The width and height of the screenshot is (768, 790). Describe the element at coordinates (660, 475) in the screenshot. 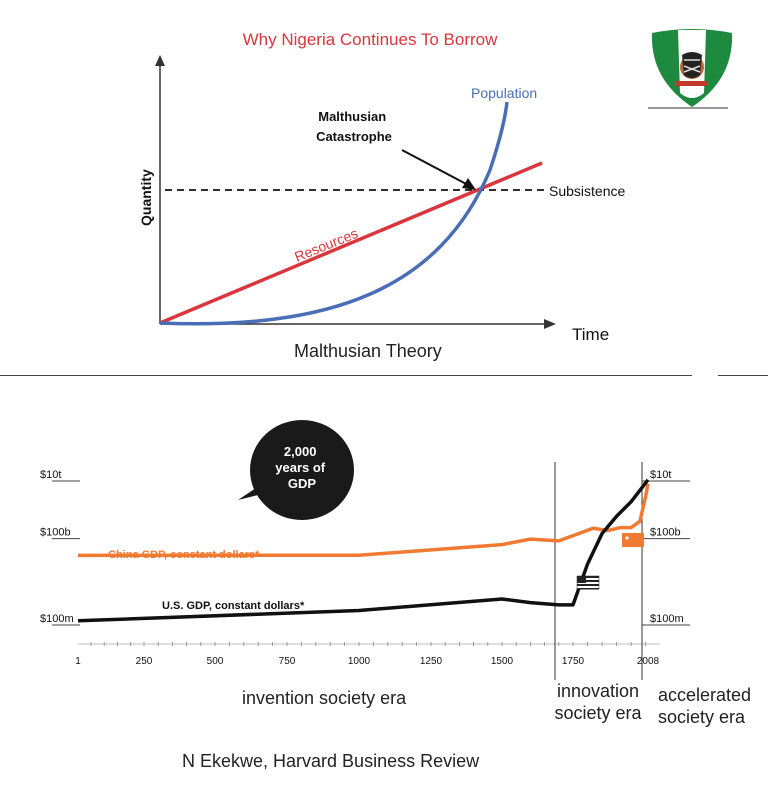

I see `y-tick-label-right: $10t` at that location.